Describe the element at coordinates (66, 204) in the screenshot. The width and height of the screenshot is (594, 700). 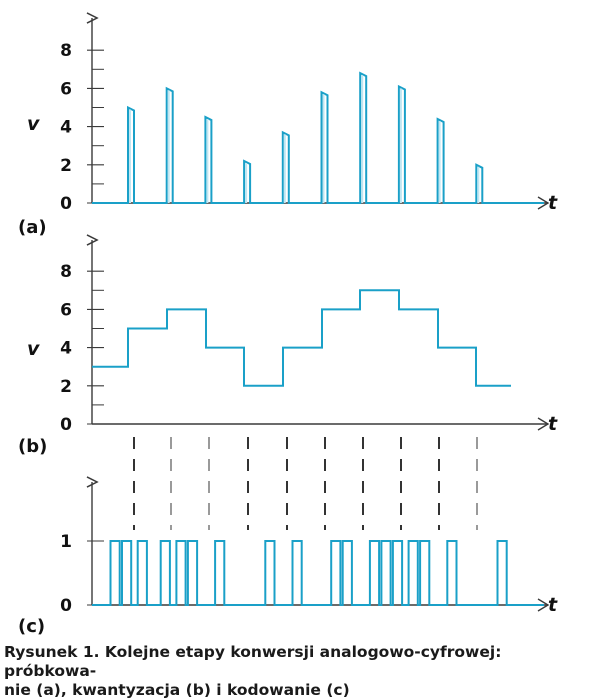
I see `panel-a-tick-label: 0` at that location.